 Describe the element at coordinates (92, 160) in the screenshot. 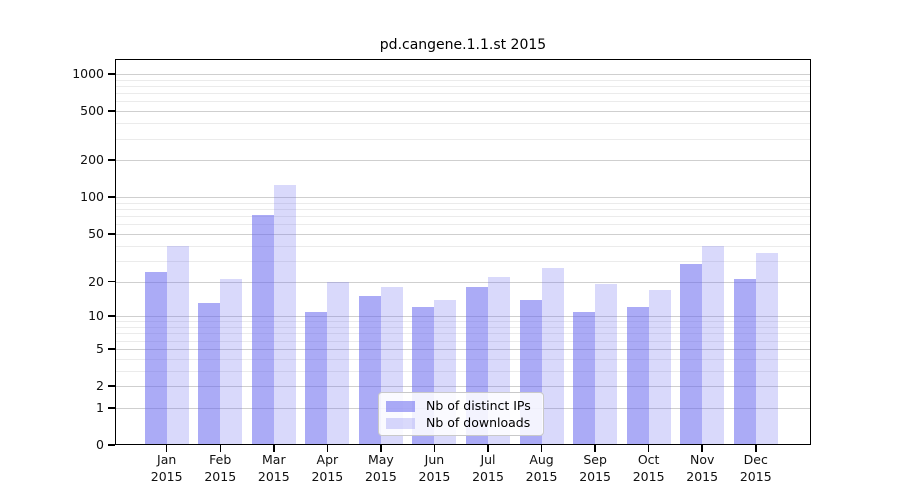

I see `y-tick-label: 200` at that location.